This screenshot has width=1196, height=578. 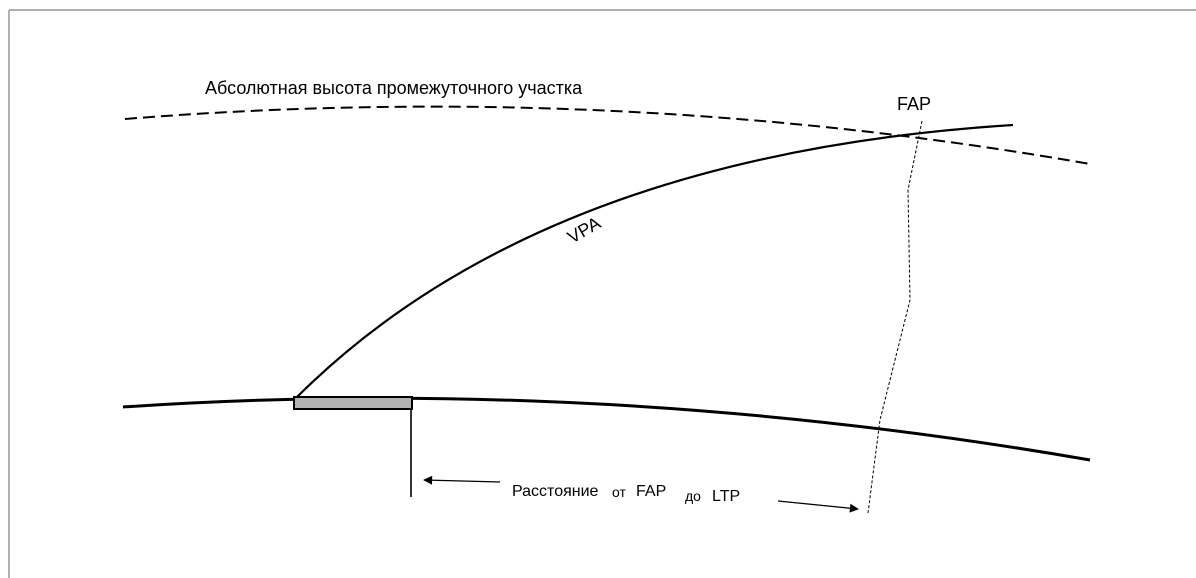 What do you see at coordinates (394, 88) in the screenshot?
I see `intermediate-altitude-label: Абсолютная высота промежуточного участка` at bounding box center [394, 88].